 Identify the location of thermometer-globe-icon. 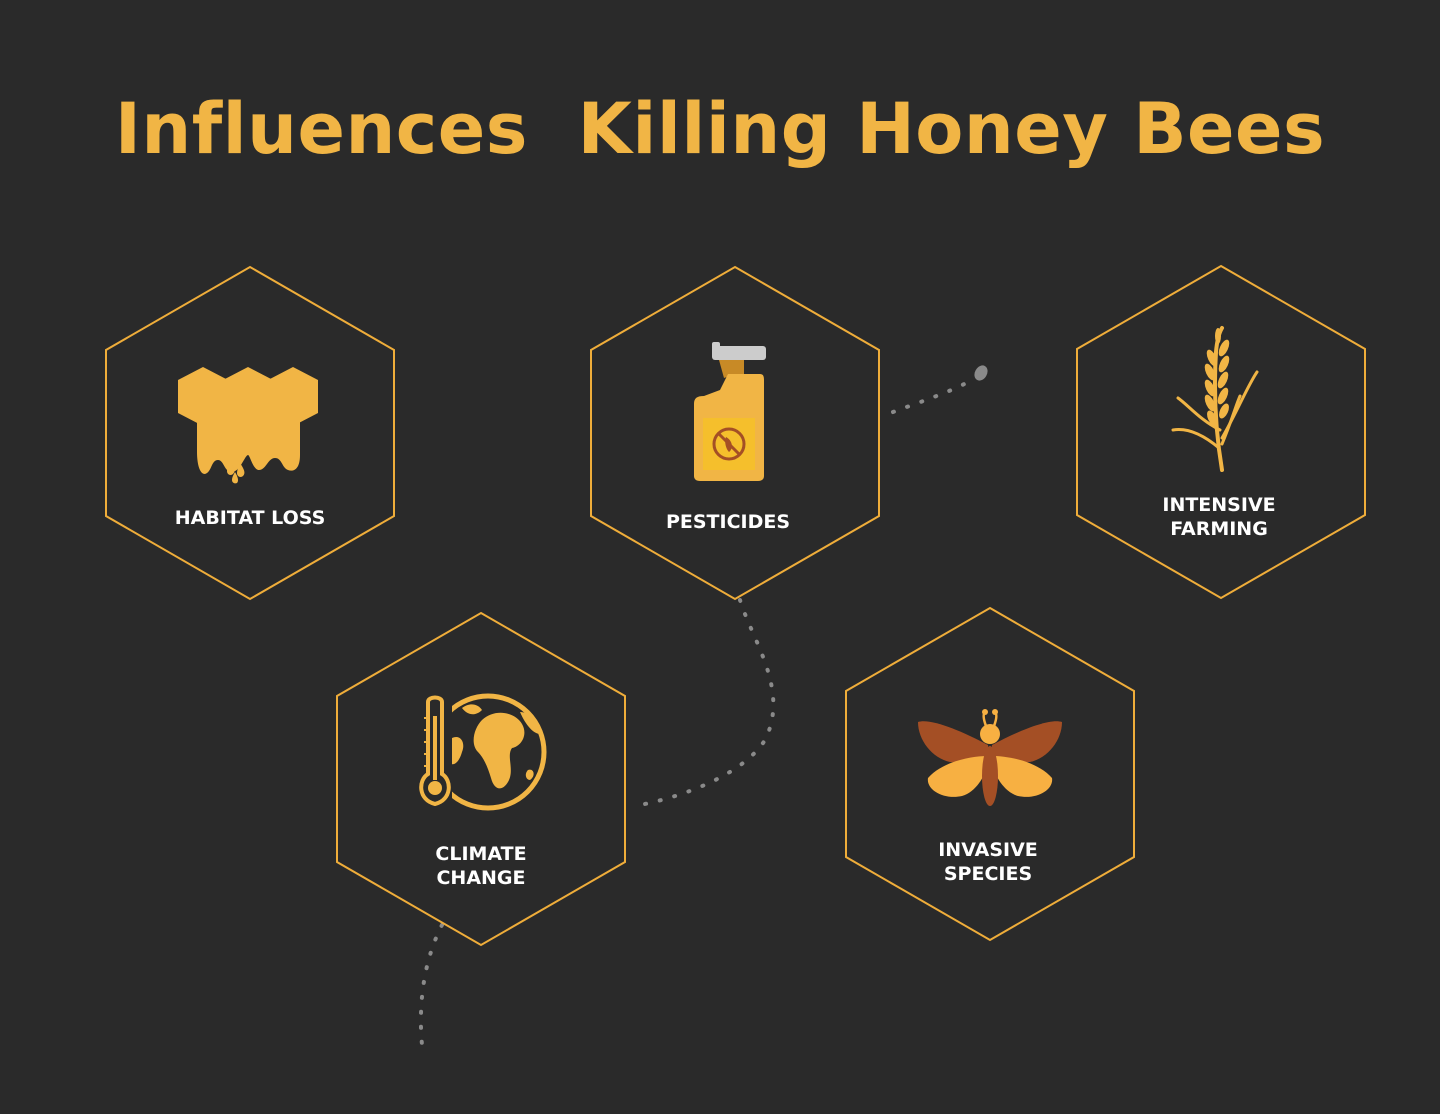
(482, 752).